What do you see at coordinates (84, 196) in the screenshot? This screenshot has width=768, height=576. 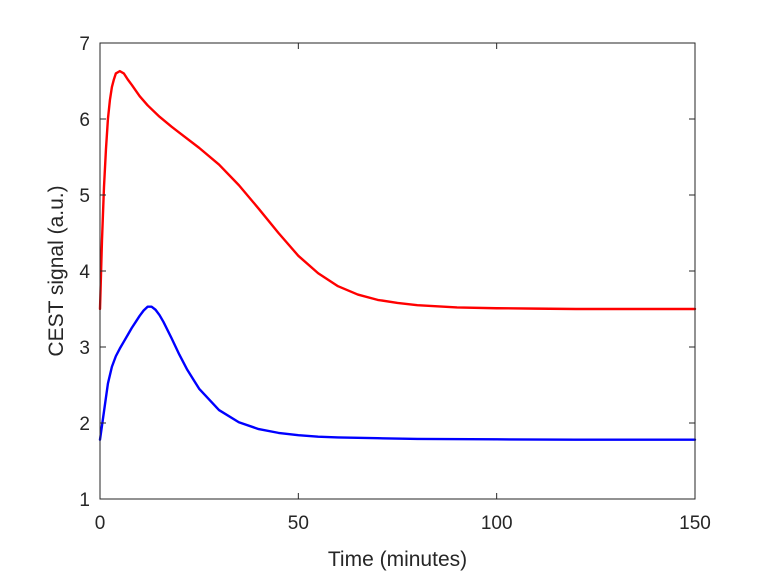 I see `y-tick-label: 5` at bounding box center [84, 196].